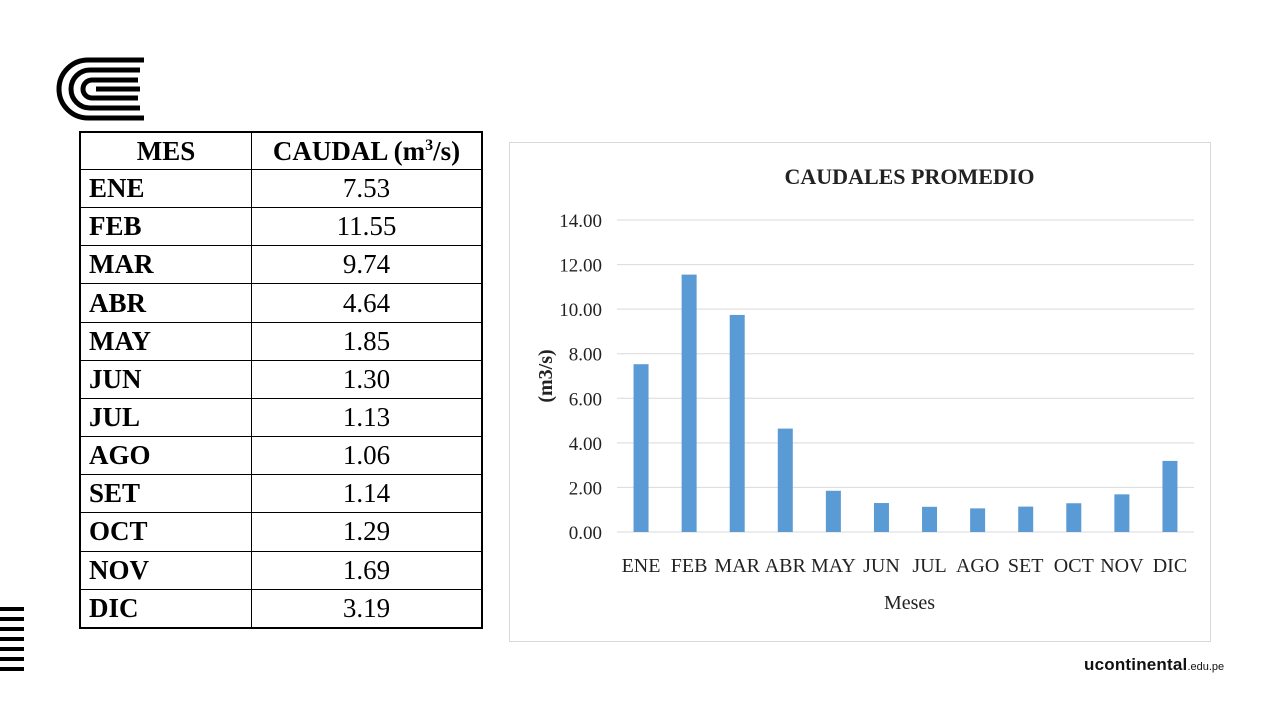 This screenshot has height=720, width=1280. What do you see at coordinates (833, 566) in the screenshot?
I see `x-tick-label: MAY` at bounding box center [833, 566].